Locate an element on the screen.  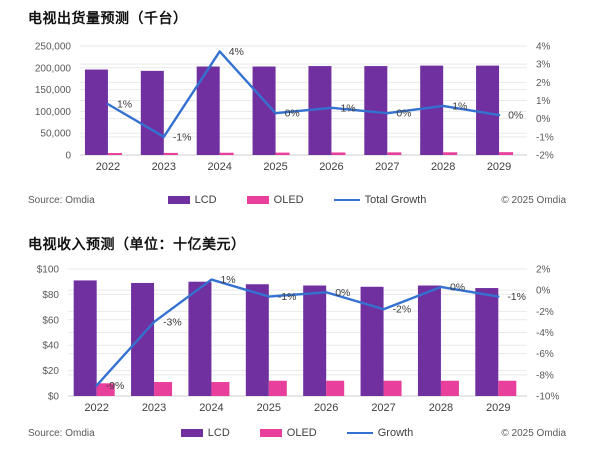
x-axis-tick: 2026 is located at coordinates (326, 408).